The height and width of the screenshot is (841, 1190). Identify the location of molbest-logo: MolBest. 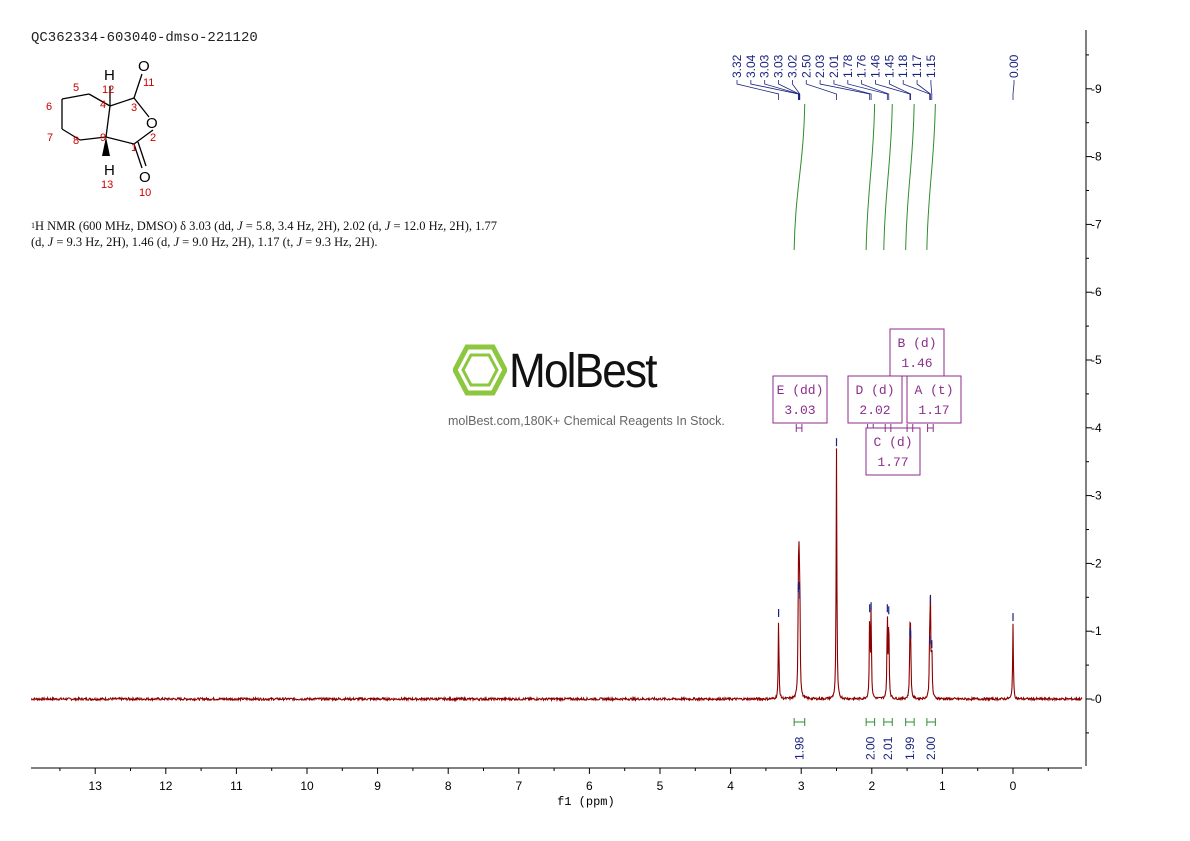
(560, 370).